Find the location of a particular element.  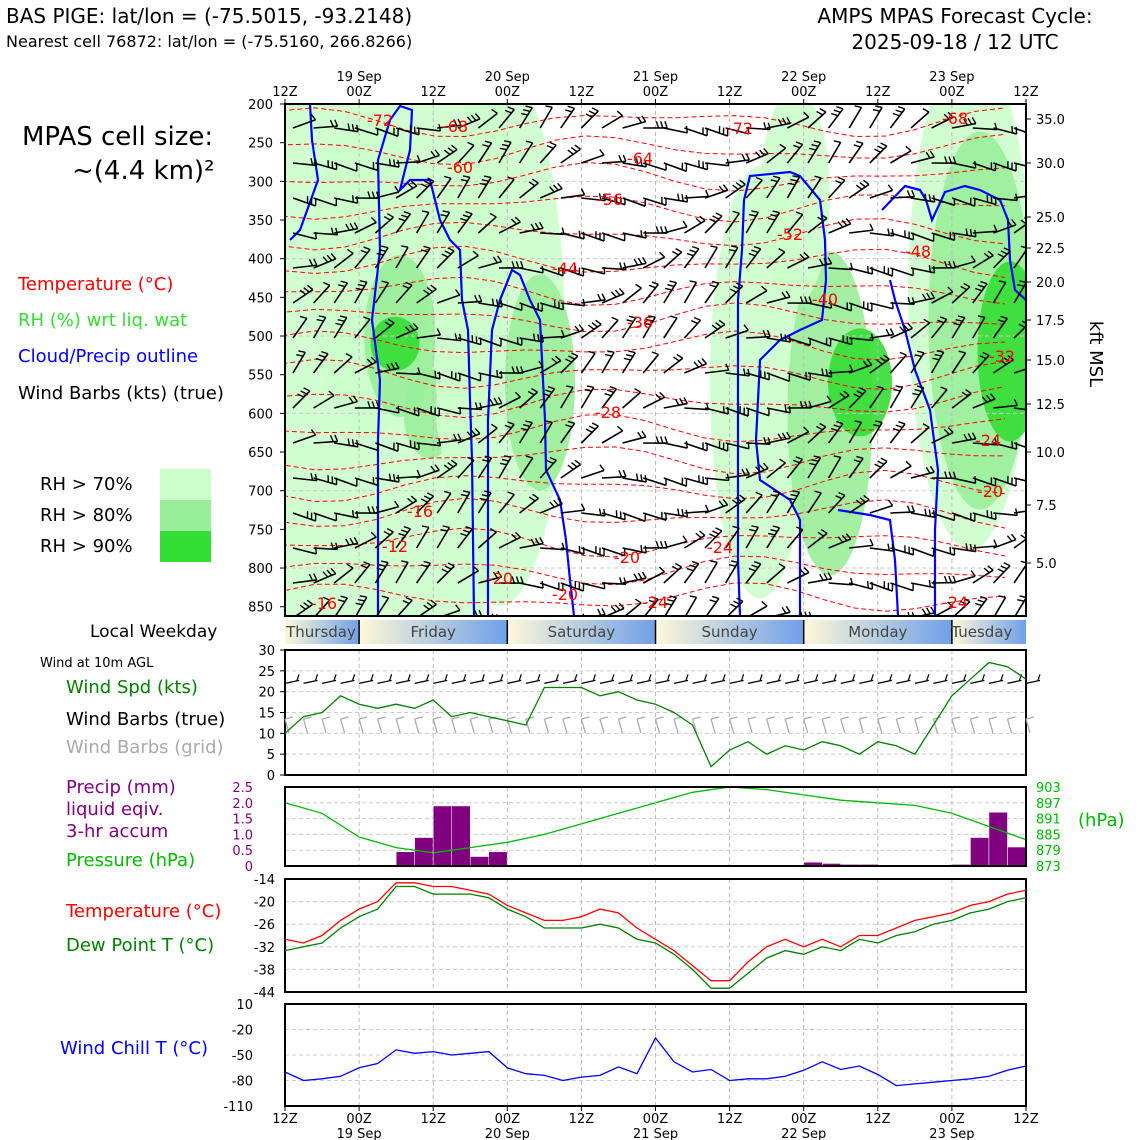

chill-tick-label: -50 is located at coordinates (242, 1056).